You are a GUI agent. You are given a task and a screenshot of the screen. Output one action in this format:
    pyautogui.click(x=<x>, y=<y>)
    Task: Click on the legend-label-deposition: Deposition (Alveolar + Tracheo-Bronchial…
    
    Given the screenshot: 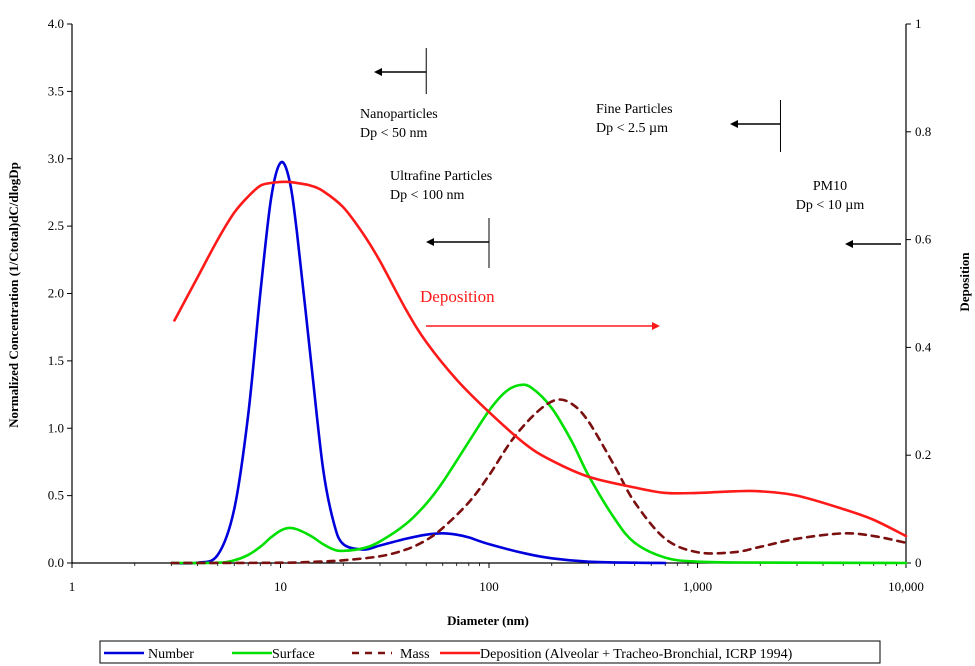 What is the action you would take?
    pyautogui.click(x=636, y=654)
    